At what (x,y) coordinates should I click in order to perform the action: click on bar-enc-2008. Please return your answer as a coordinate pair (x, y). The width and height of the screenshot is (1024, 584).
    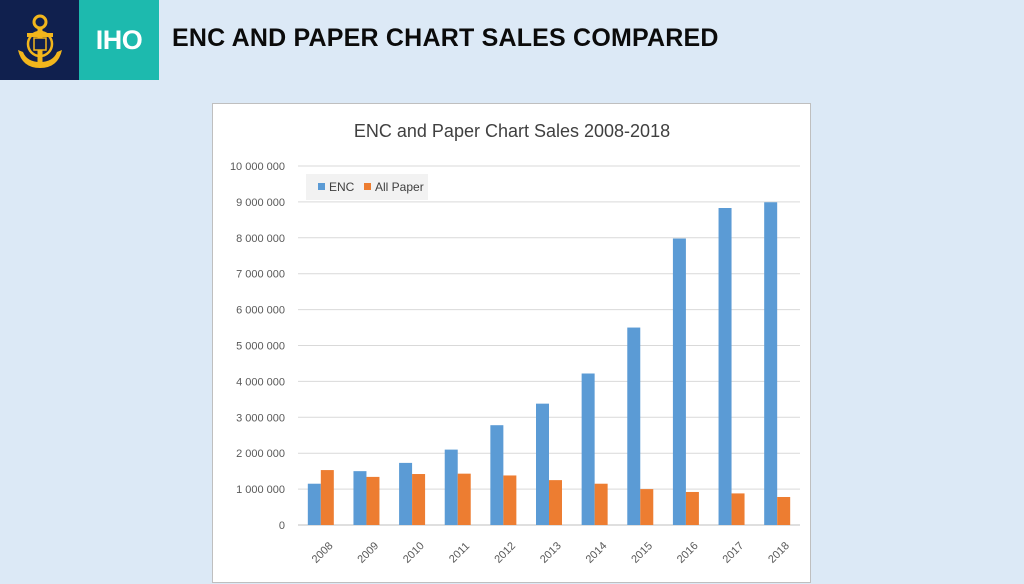
    Looking at the image, I should click on (314, 504).